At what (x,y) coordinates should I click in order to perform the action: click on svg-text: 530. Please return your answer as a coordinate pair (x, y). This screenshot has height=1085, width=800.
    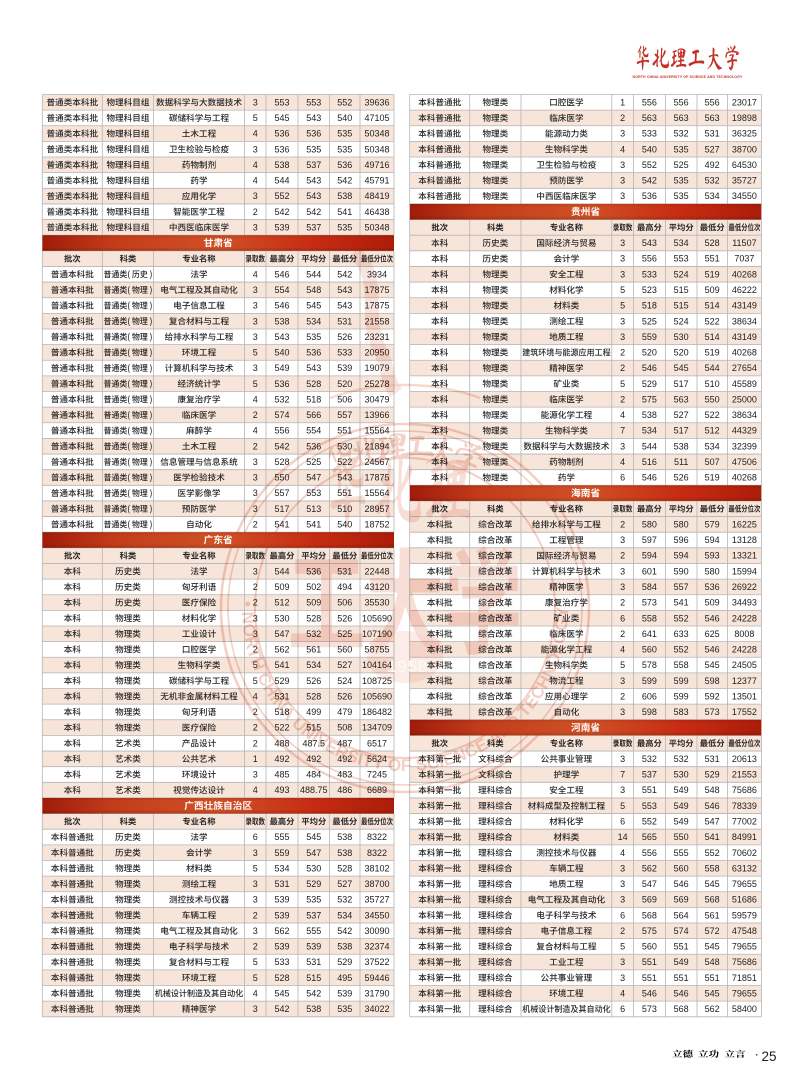
    Looking at the image, I should click on (313, 868).